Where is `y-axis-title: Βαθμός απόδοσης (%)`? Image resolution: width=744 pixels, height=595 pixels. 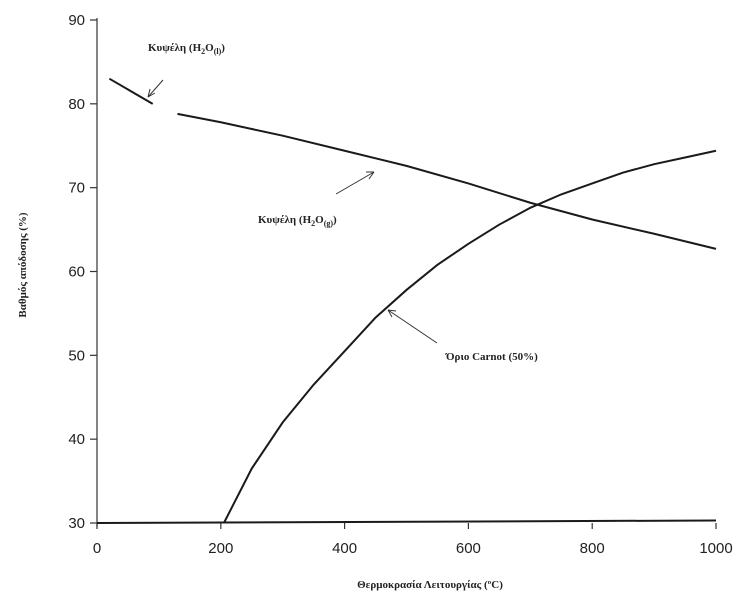 y-axis-title: Βαθμός απόδοσης (%) is located at coordinates (23, 265).